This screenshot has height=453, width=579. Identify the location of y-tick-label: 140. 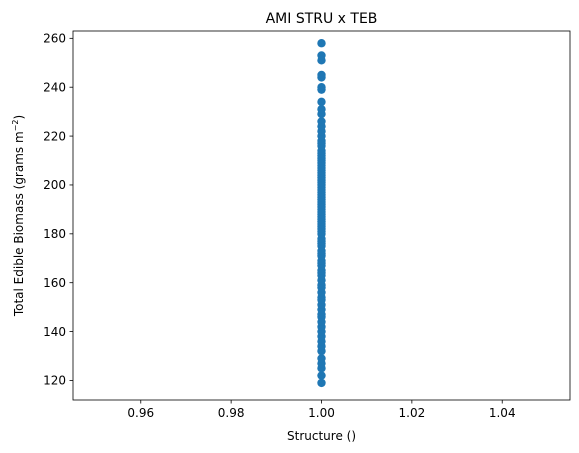
(54, 332).